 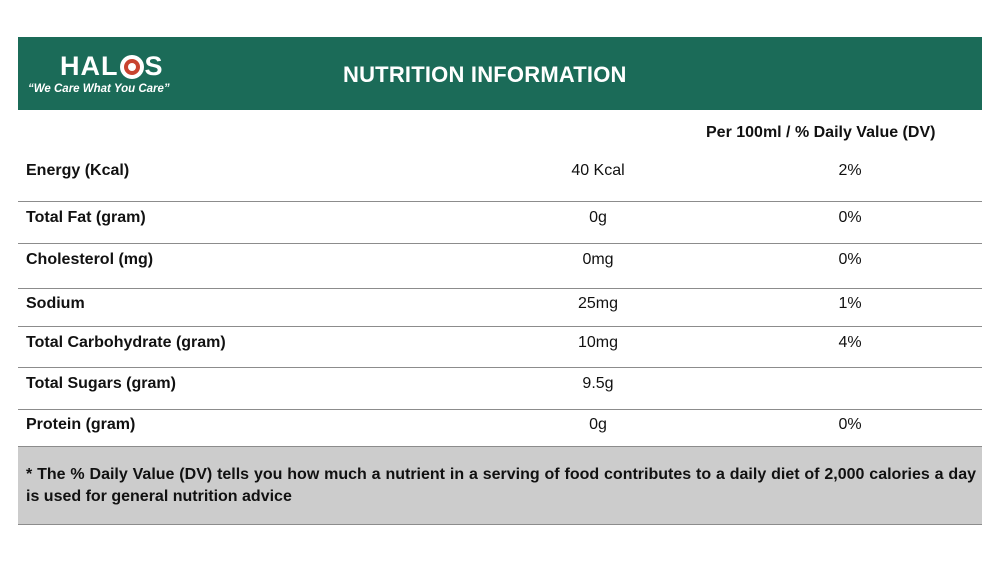 I want to click on page-title: NUTRITION INFORMATION, so click(x=485, y=74).